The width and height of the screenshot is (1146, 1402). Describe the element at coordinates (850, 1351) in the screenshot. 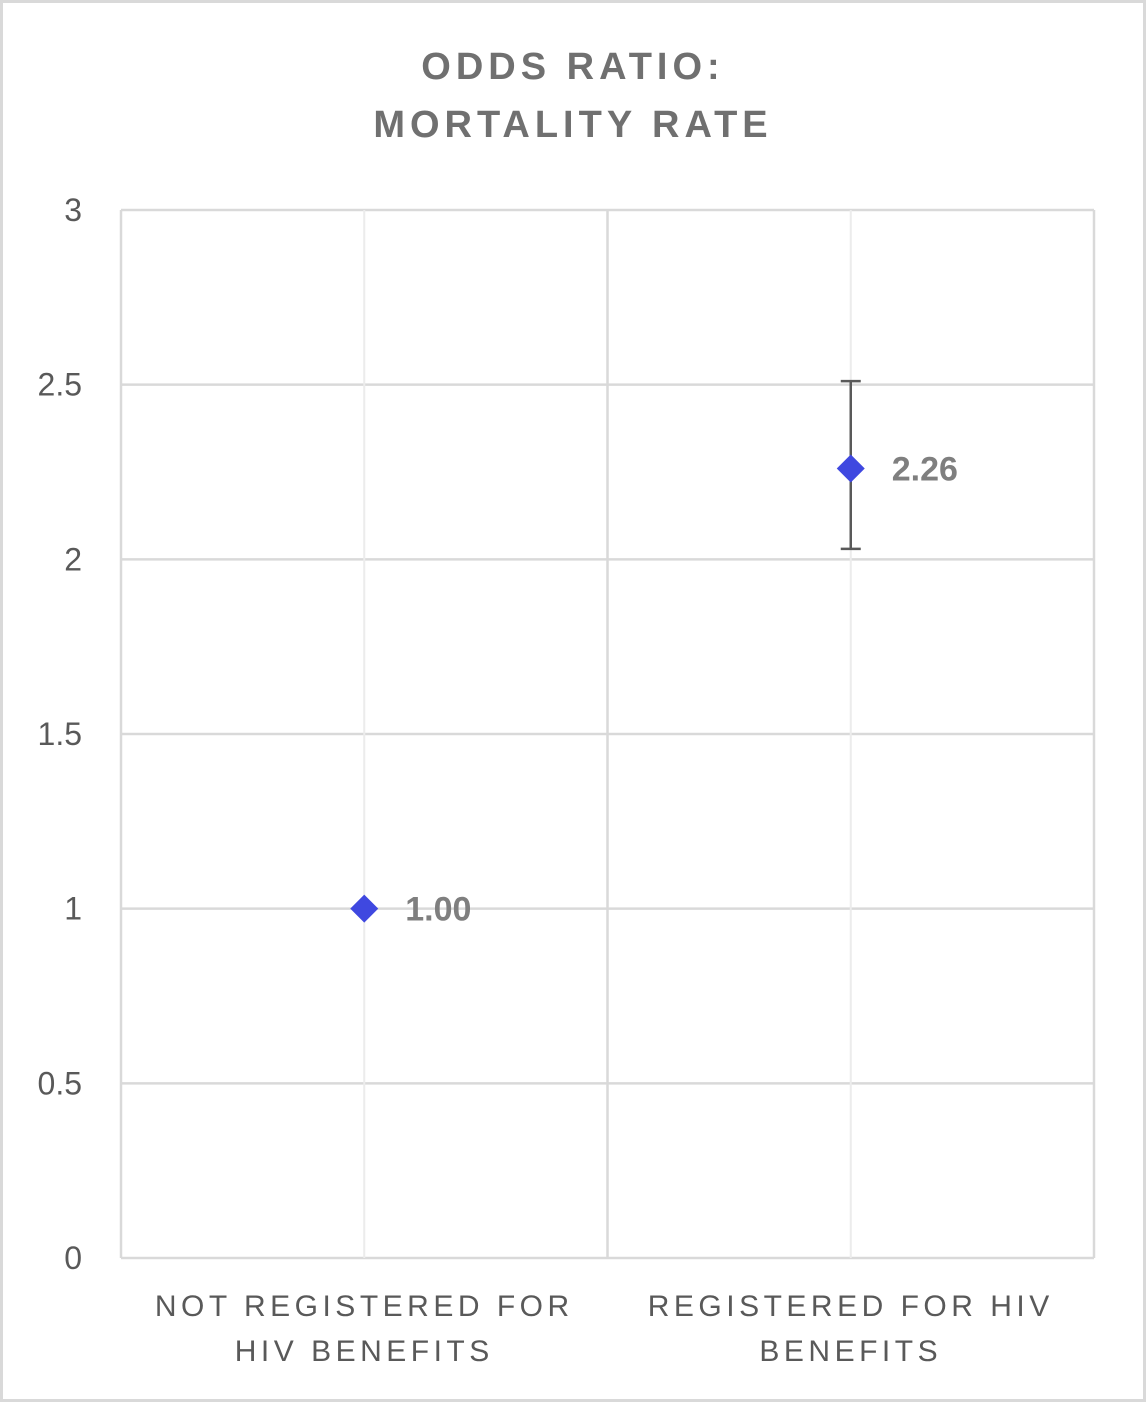

I see `x-category-label: BENEFITS` at that location.